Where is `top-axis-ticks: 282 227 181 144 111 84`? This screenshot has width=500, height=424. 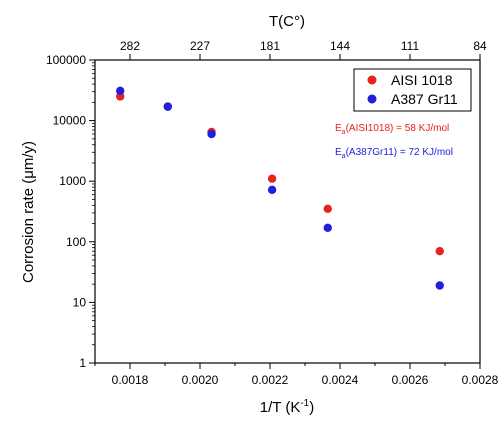 top-axis-ticks: 282 227 181 144 111 84 is located at coordinates (303, 49).